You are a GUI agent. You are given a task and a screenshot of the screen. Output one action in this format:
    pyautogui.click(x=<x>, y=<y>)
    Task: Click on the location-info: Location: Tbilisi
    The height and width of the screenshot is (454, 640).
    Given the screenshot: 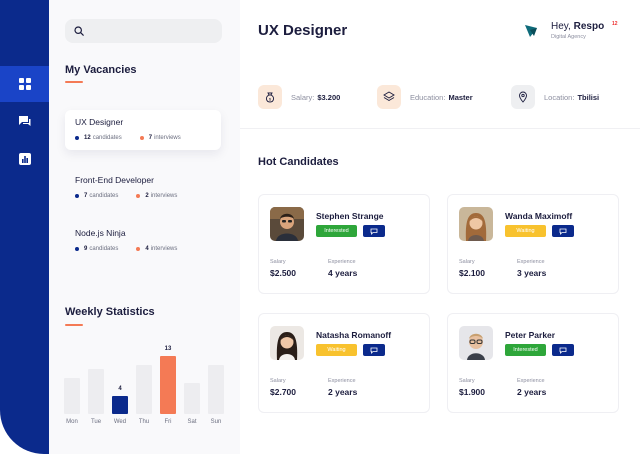 What is the action you would take?
    pyautogui.click(x=555, y=97)
    